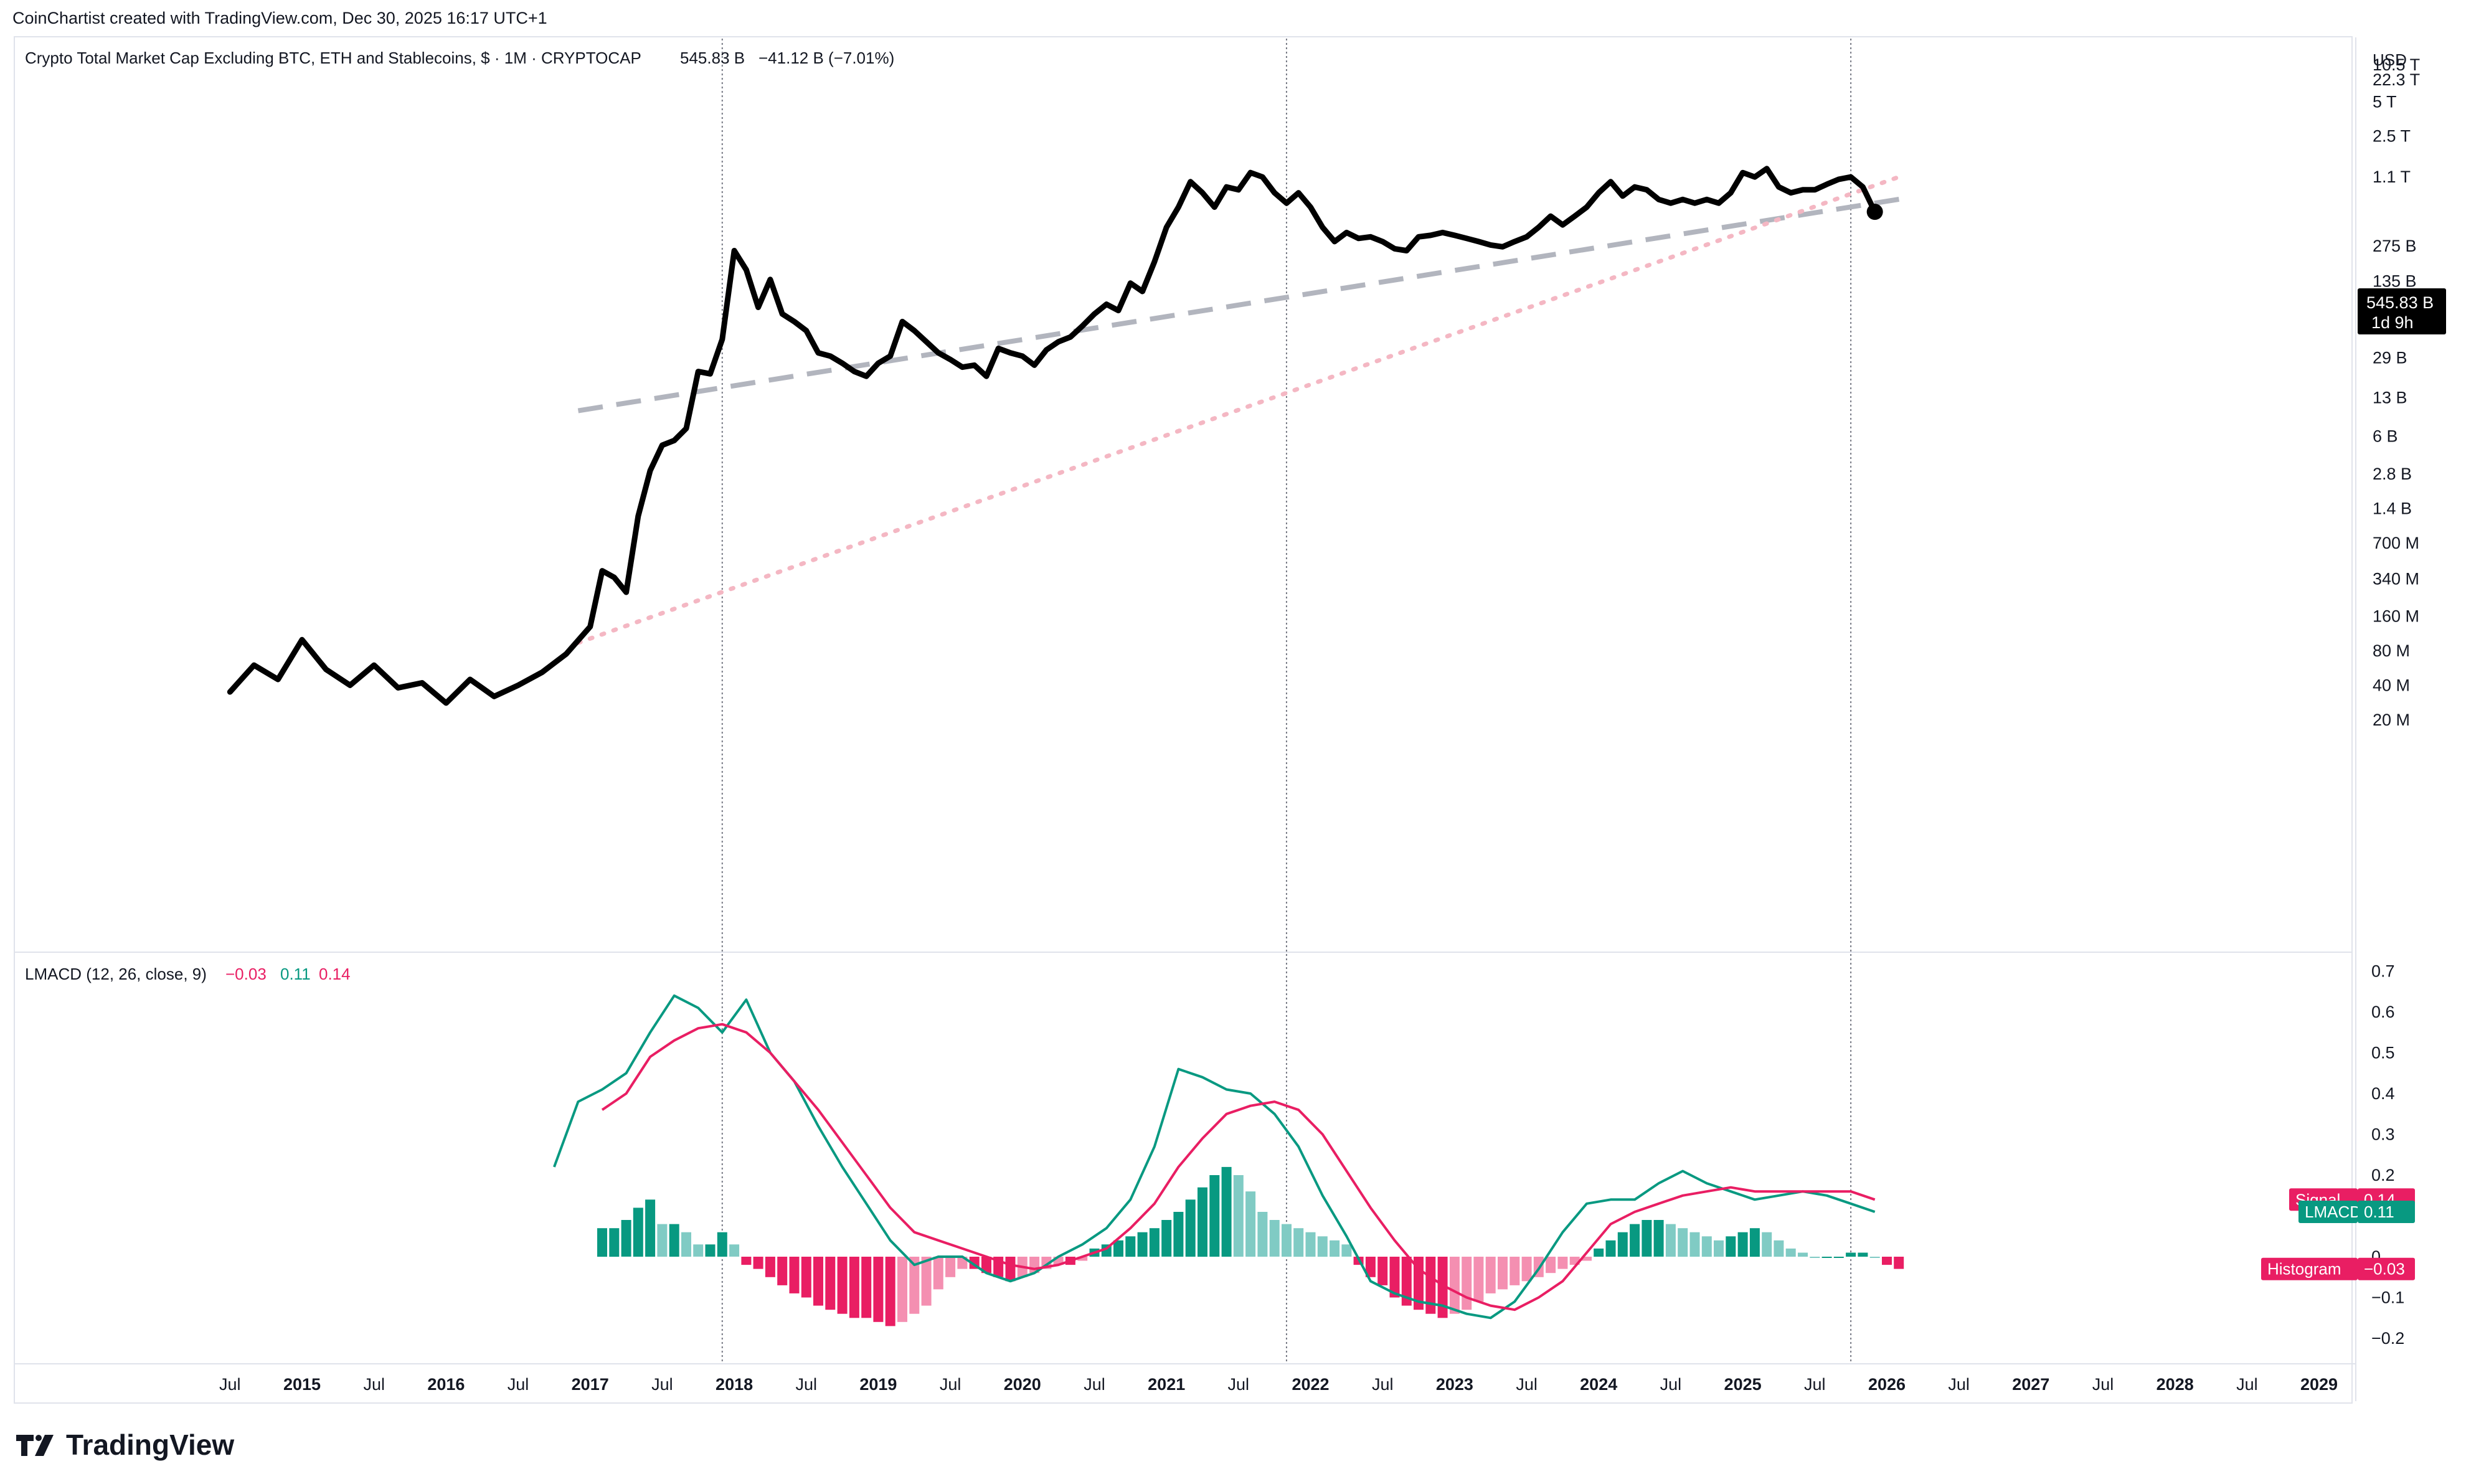  What do you see at coordinates (2390, 59) in the screenshot?
I see `currency-label: USD` at bounding box center [2390, 59].